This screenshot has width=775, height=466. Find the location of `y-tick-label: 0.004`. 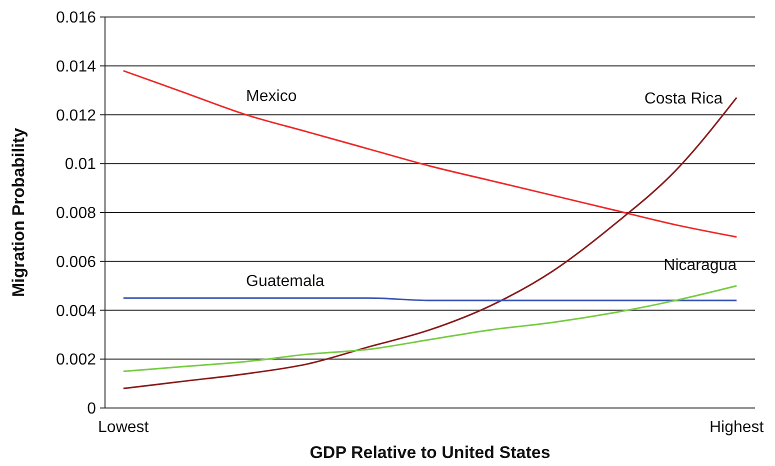

y-tick-label: 0.004 is located at coordinates (76, 311).